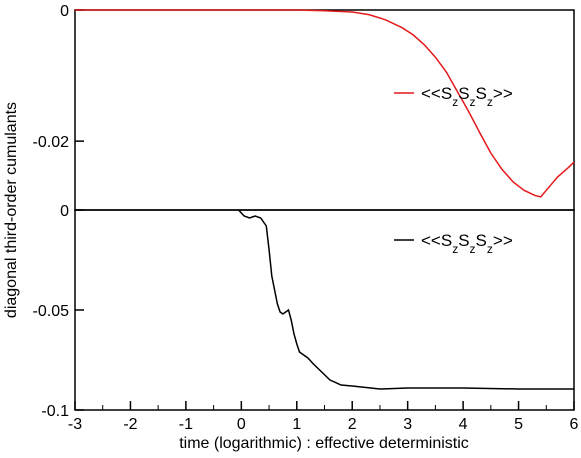  What do you see at coordinates (51, 142) in the screenshot?
I see `top-y-tick-label: -0.02` at bounding box center [51, 142].